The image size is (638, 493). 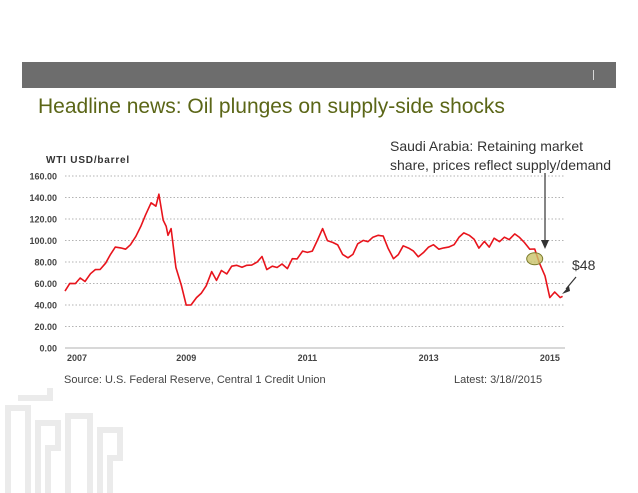 What do you see at coordinates (48, 349) in the screenshot?
I see `y-tick-label: 0.00` at bounding box center [48, 349].